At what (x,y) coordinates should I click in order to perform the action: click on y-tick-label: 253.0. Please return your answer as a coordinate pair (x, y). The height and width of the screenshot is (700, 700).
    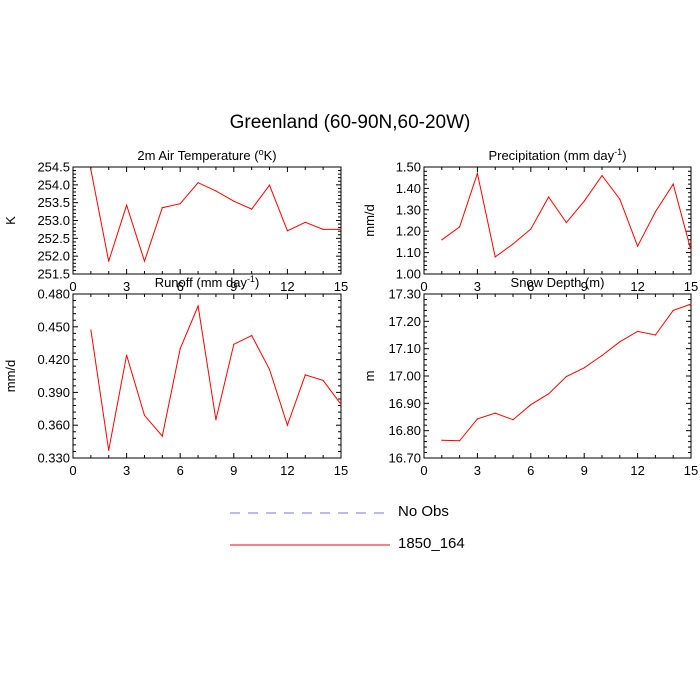
    Looking at the image, I should click on (53, 220).